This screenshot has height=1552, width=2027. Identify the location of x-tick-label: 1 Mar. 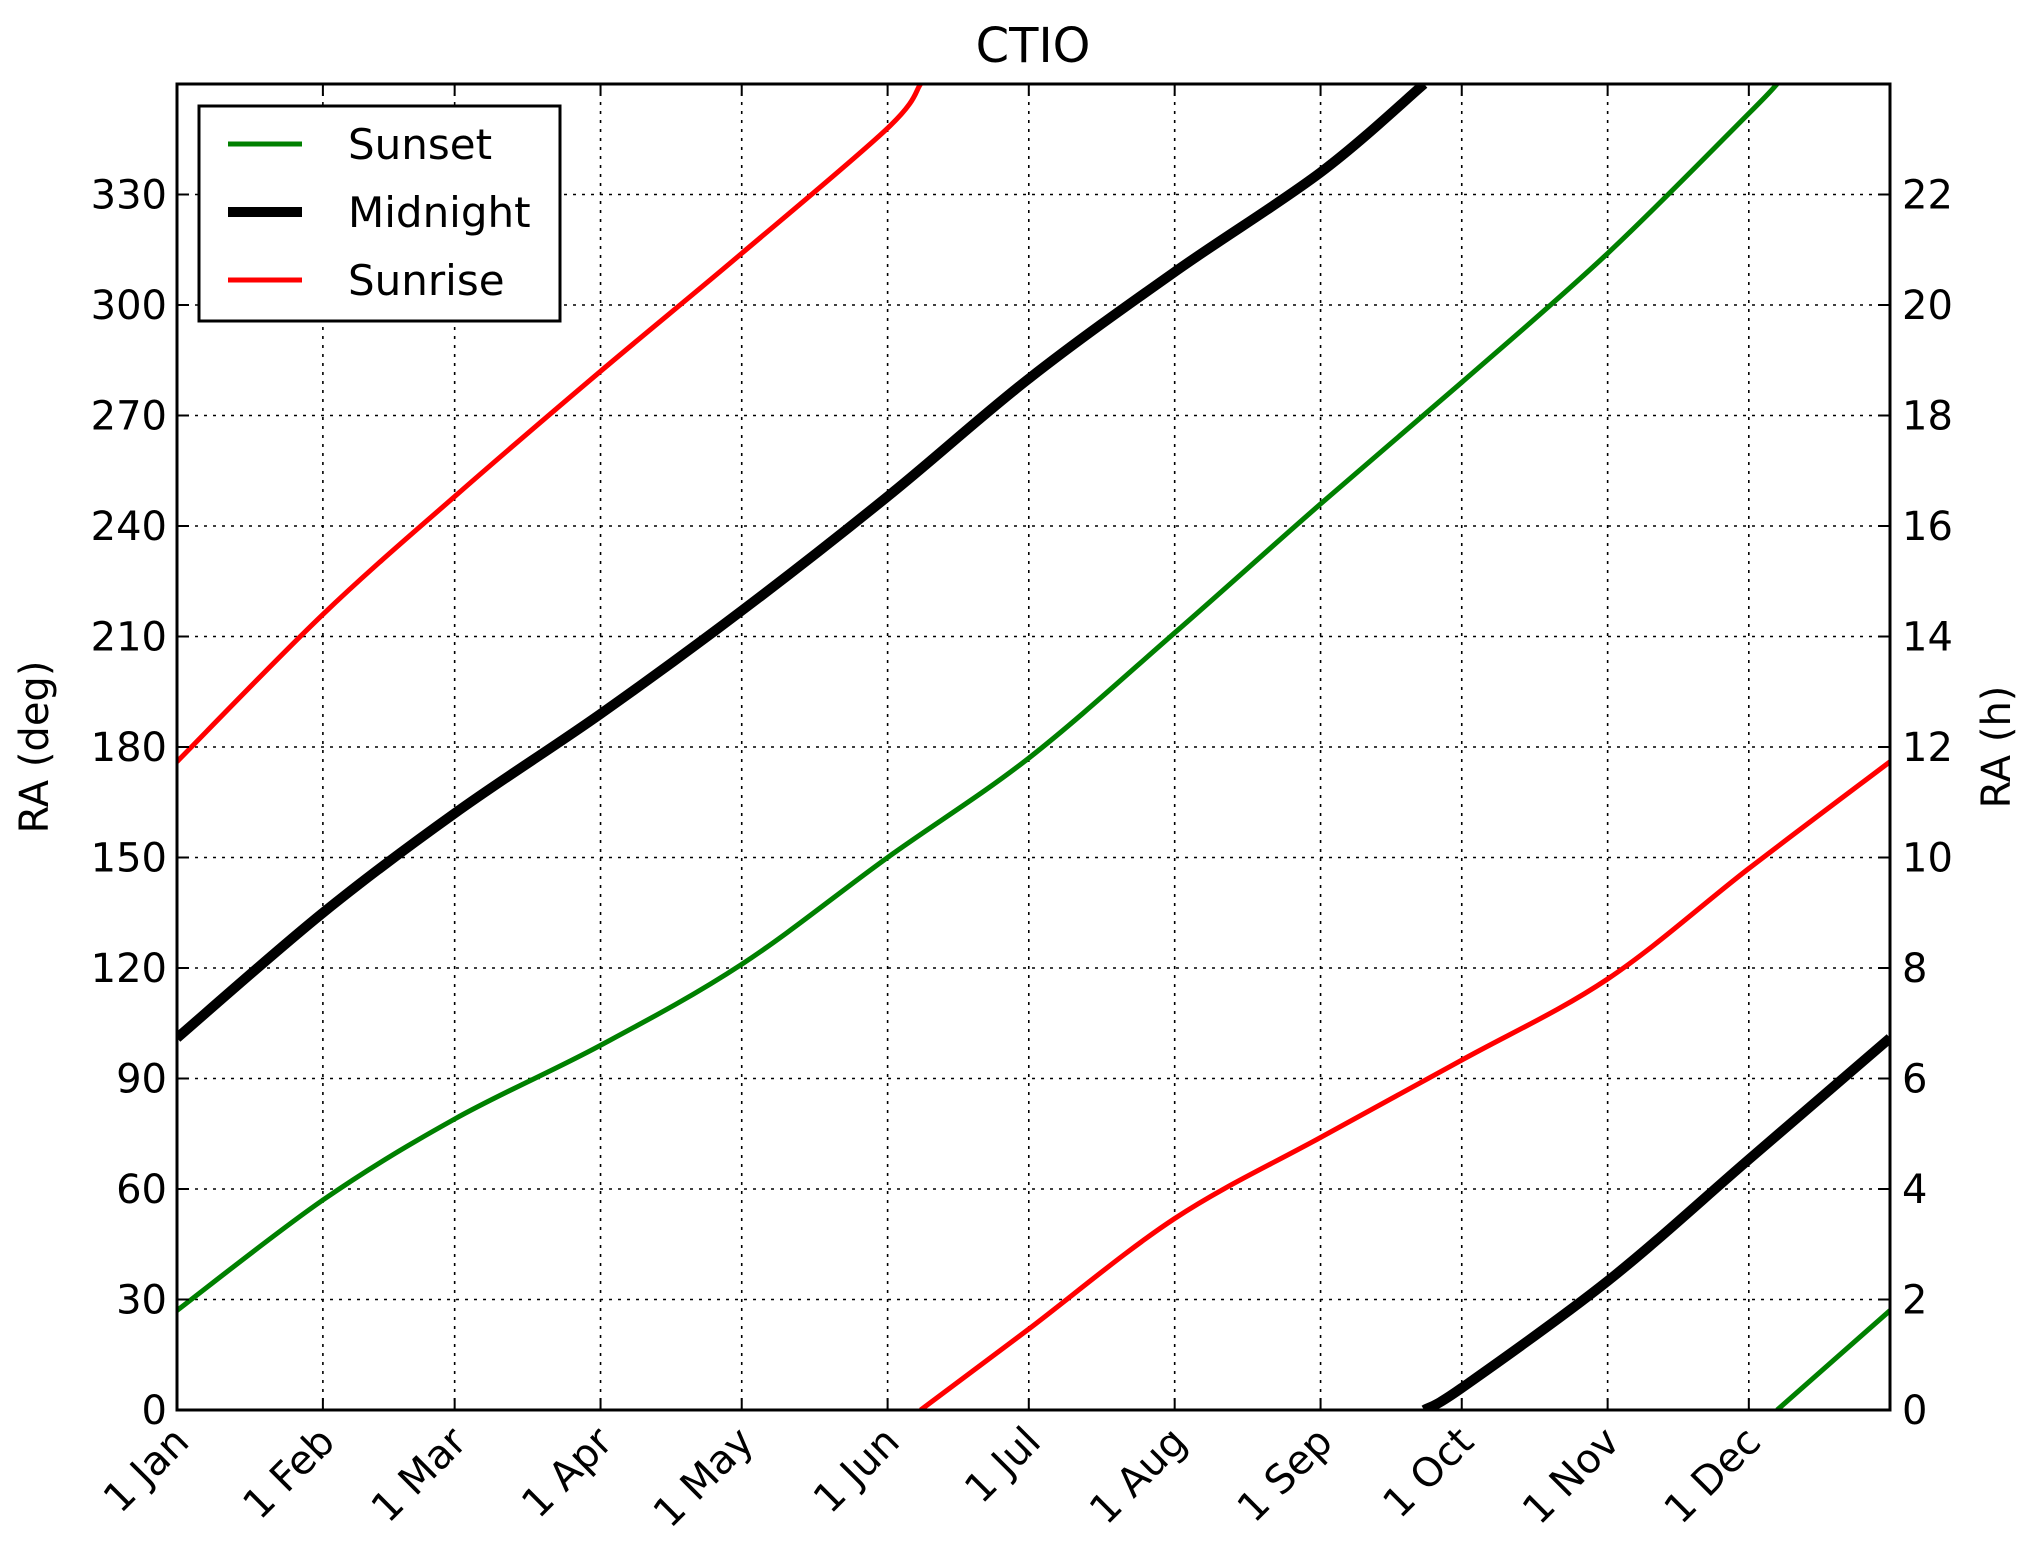
(419, 1474).